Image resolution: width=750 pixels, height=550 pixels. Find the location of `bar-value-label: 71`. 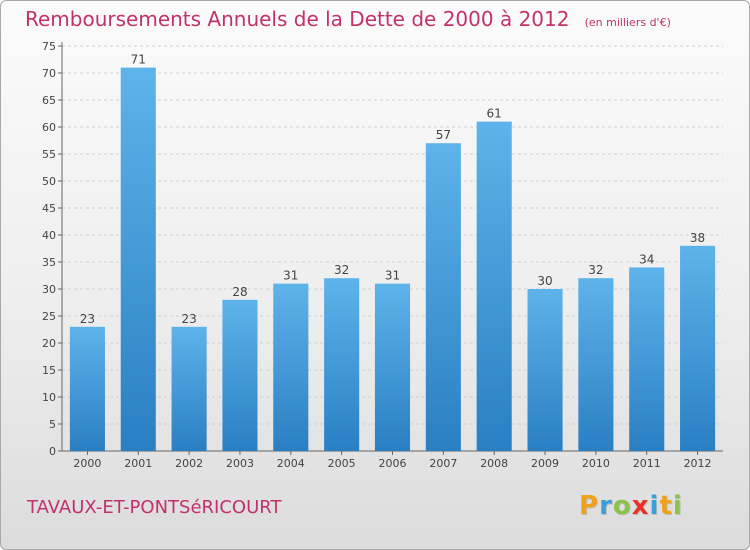

bar-value-label: 71 is located at coordinates (138, 60).